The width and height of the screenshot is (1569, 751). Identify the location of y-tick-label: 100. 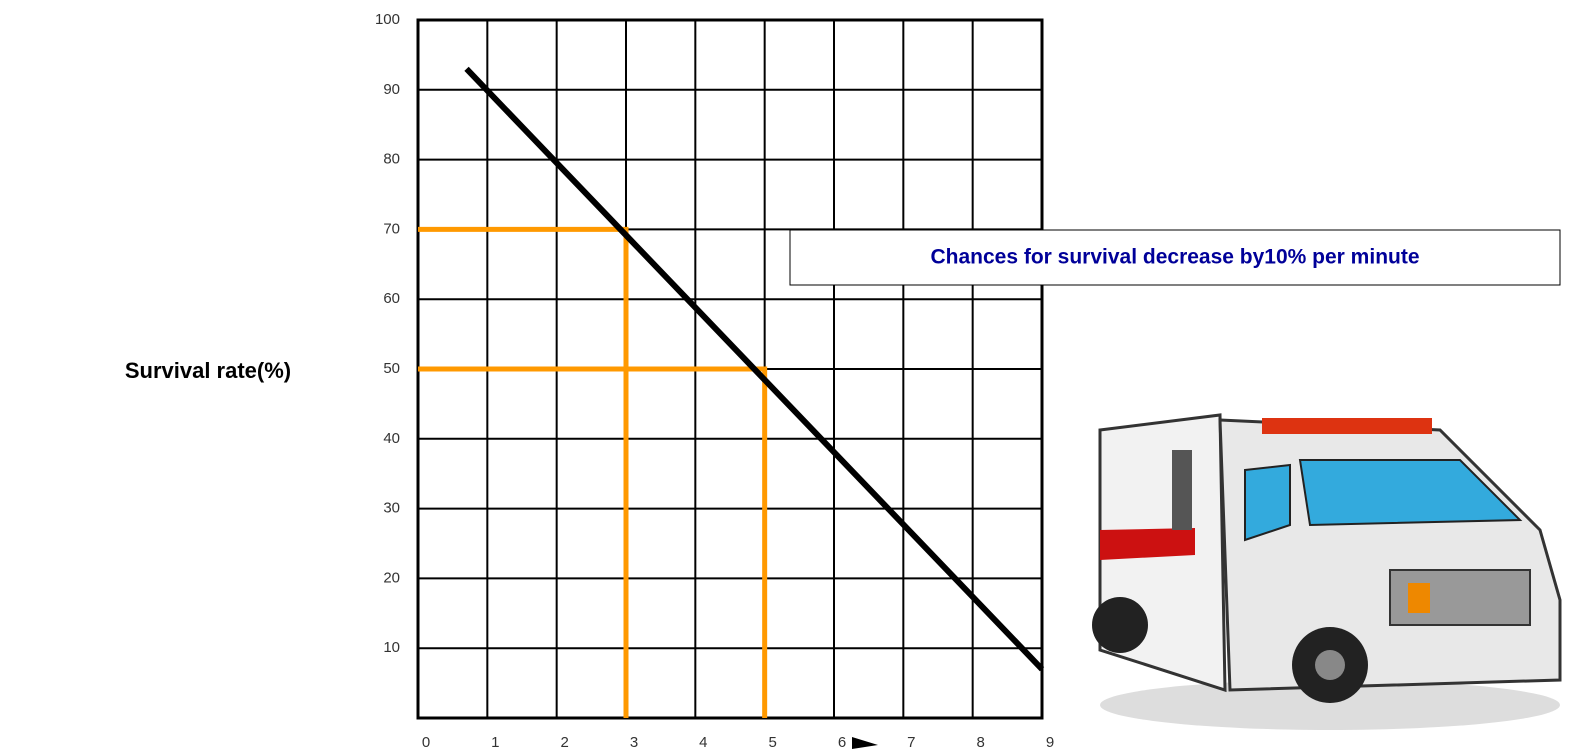
(387, 19).